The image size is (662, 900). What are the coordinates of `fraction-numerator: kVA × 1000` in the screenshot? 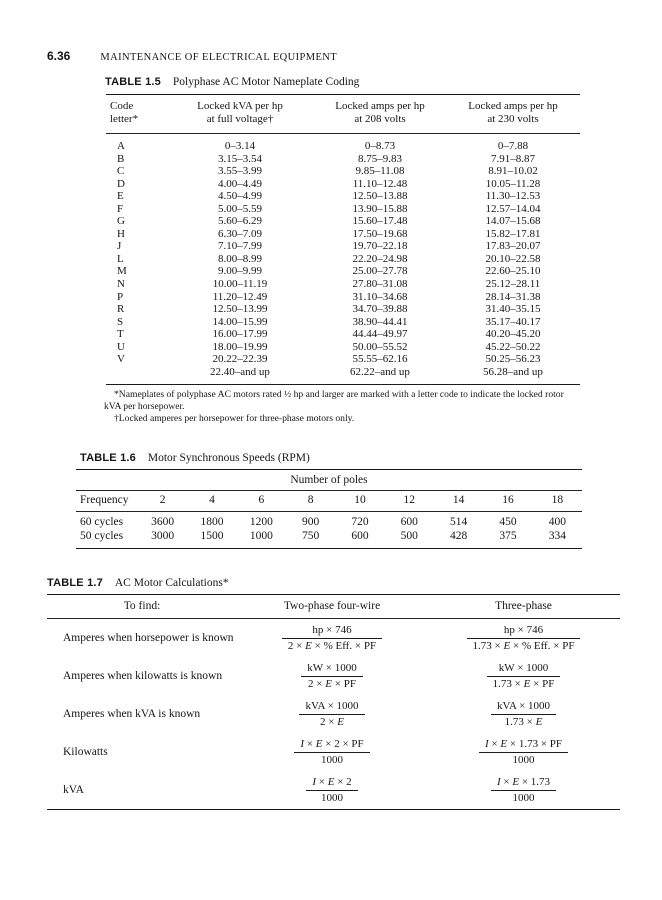 It's located at (332, 707).